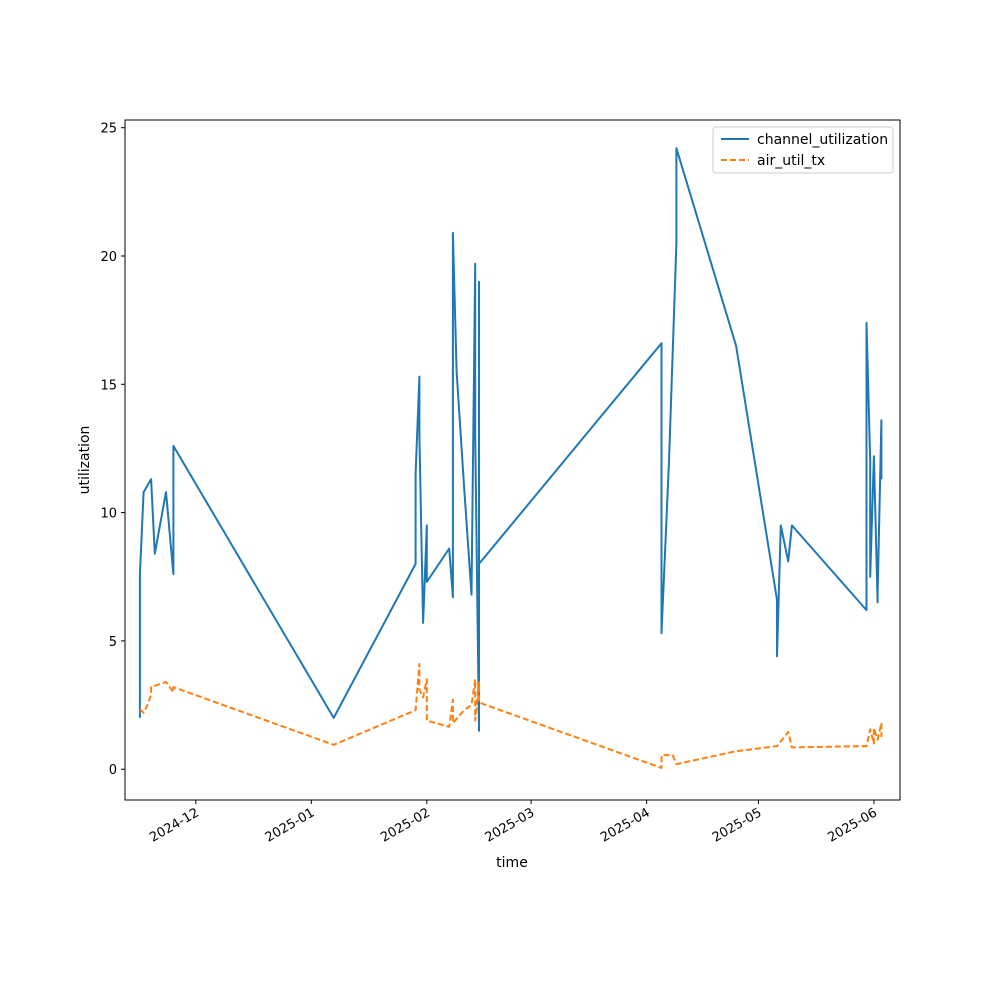 The height and width of the screenshot is (1000, 1000). I want to click on legend-label-channel-utilization: channel_utilization, so click(822, 140).